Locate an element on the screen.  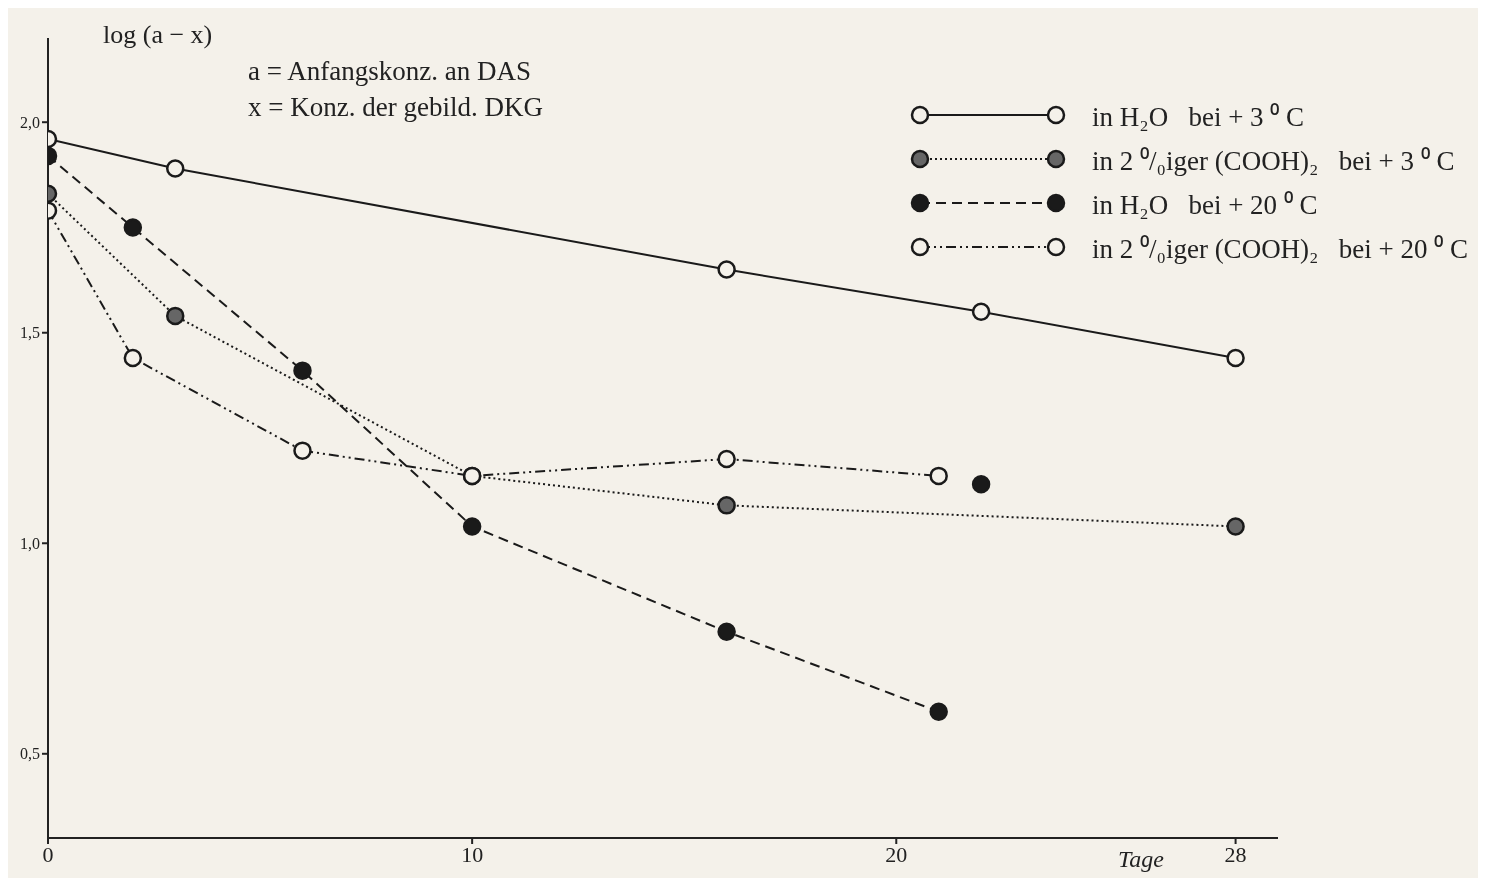
x-tick-label: 10 is located at coordinates (472, 854).